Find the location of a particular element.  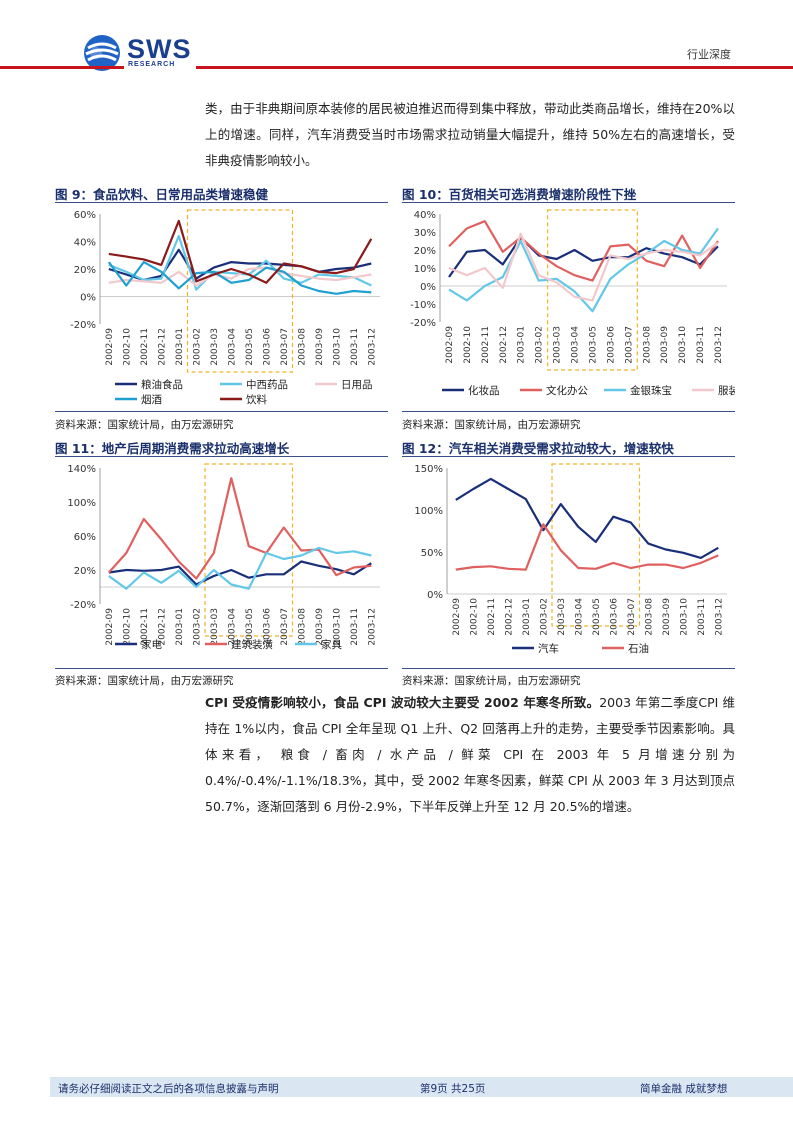

legend-label: 家具 is located at coordinates (331, 644).